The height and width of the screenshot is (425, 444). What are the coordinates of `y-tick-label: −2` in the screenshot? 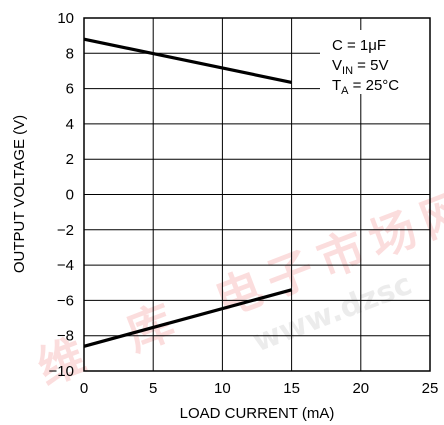 It's located at (65, 230).